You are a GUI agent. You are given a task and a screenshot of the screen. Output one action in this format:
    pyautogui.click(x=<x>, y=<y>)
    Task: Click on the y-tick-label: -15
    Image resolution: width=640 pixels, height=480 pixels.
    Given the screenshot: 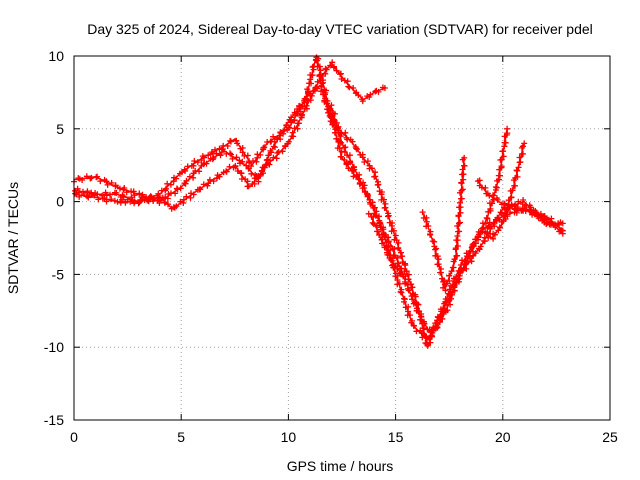 What is the action you would take?
    pyautogui.click(x=54, y=420)
    